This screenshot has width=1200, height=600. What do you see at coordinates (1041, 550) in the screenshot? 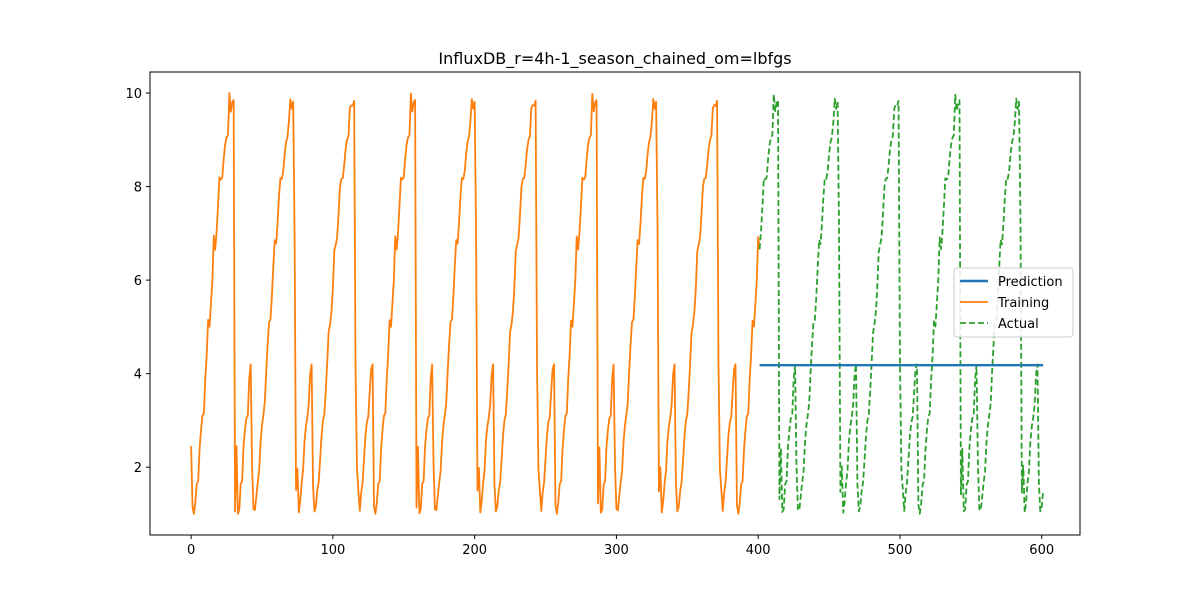
I see `x-tick-label: 600` at bounding box center [1041, 550].